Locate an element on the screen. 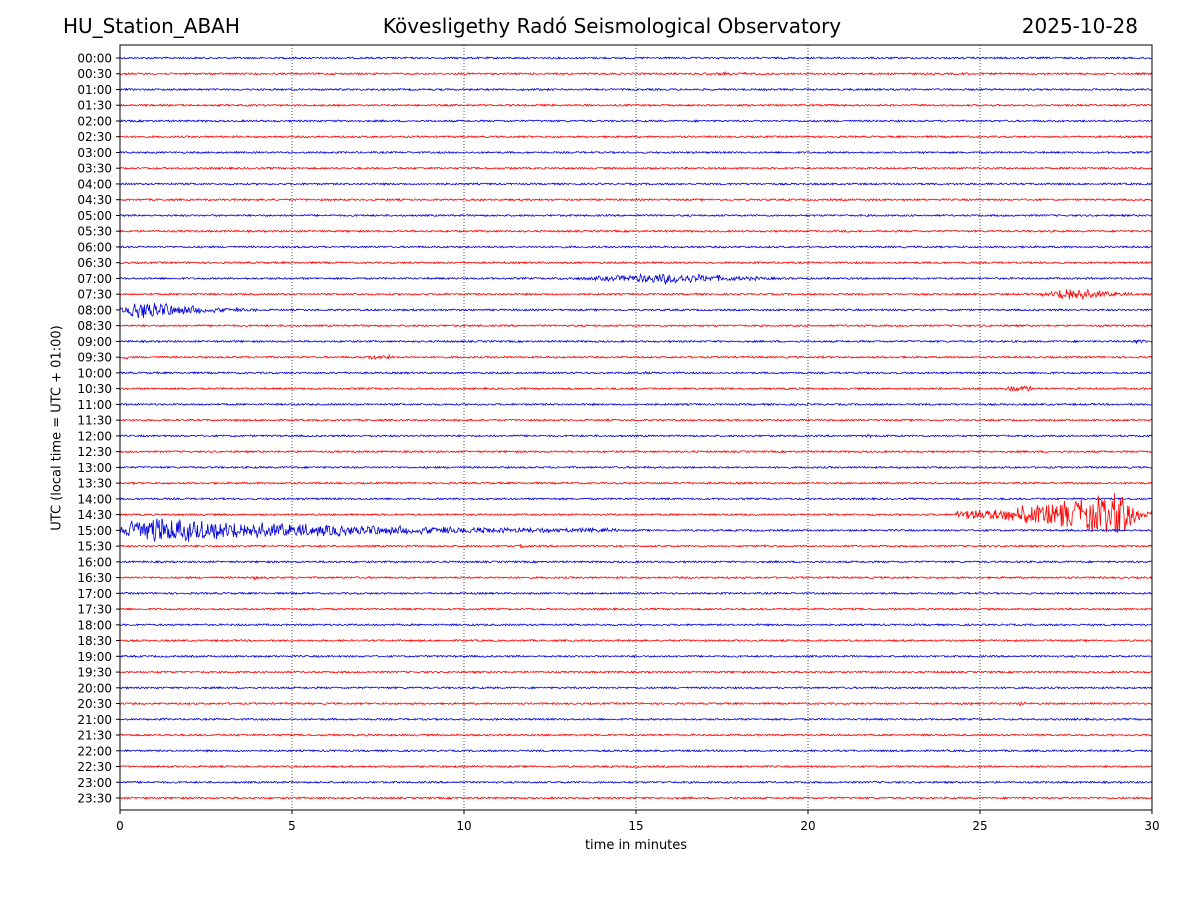 This screenshot has width=1200, height=900. y-tick-label-1530: 15:30 is located at coordinates (94, 547).